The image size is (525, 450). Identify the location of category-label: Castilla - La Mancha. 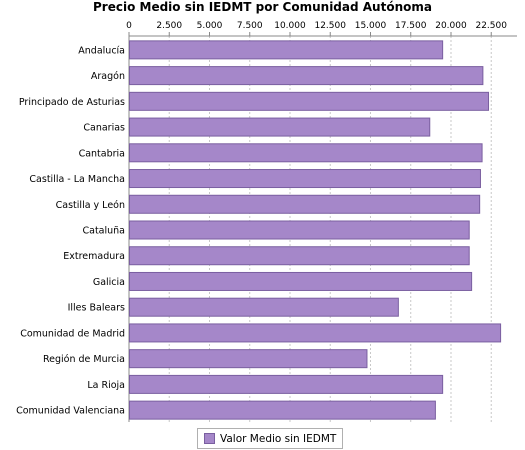
(77, 179).